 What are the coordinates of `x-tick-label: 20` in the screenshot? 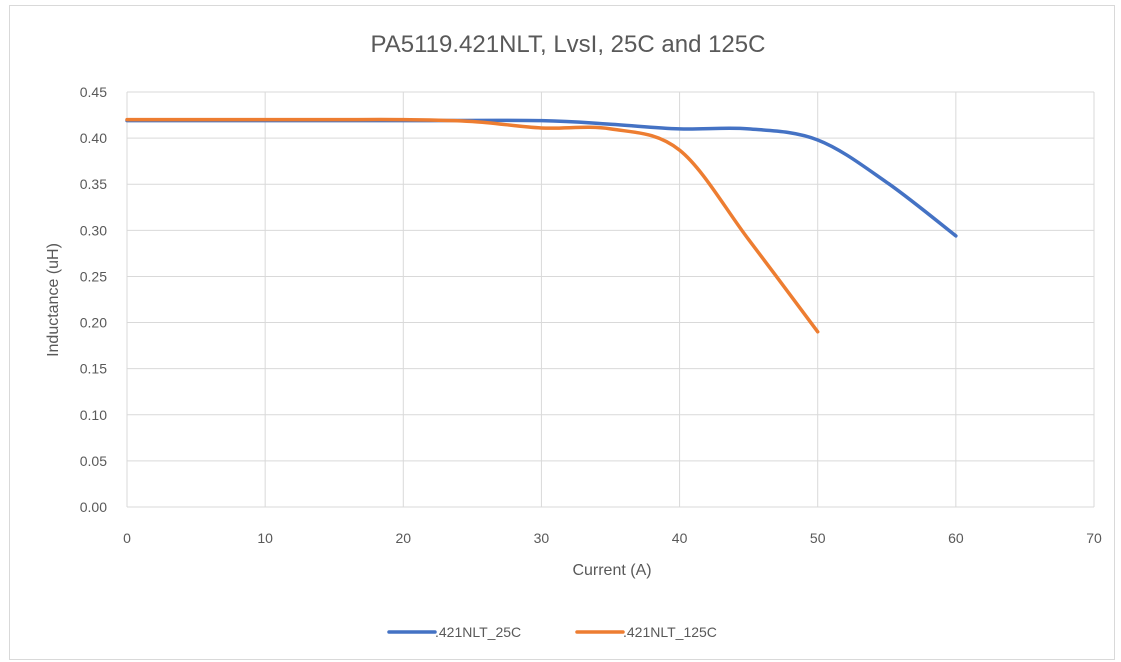 It's located at (403, 538).